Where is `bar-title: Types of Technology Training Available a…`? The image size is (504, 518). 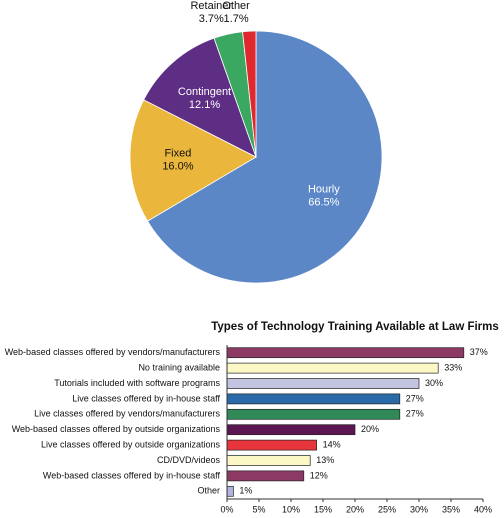
bar-title: Types of Technology Training Available a… is located at coordinates (355, 327).